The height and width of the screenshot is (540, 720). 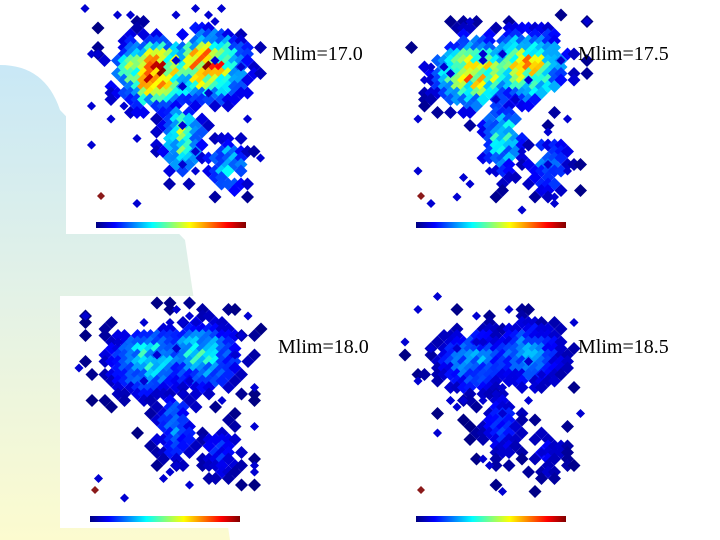 I want to click on panel-label-1: Mlim=17.0, so click(x=317, y=54).